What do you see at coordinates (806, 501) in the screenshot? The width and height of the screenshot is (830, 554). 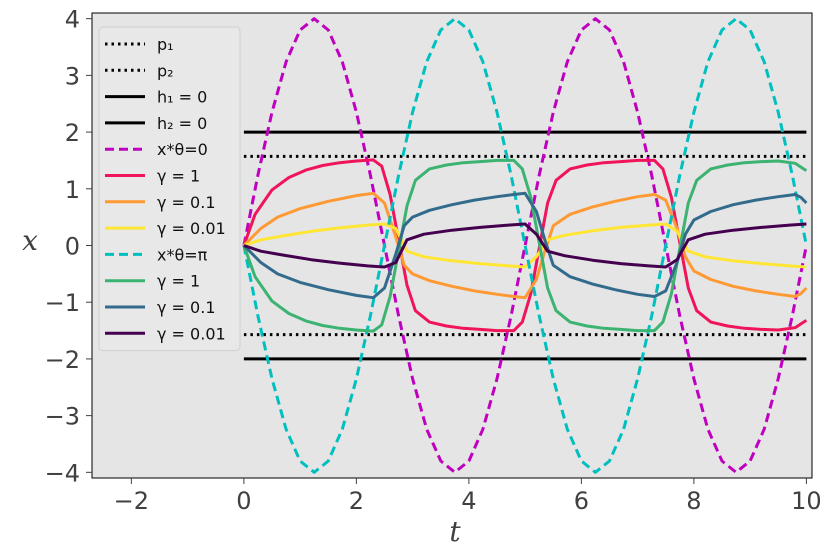 I see `x-tick-label-6: 10` at bounding box center [806, 501].